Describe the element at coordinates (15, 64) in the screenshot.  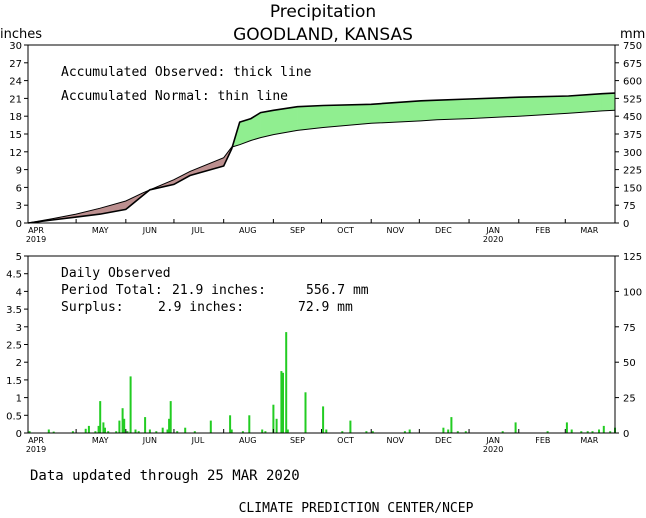
I see `y-tick-label-left: 27` at that location.